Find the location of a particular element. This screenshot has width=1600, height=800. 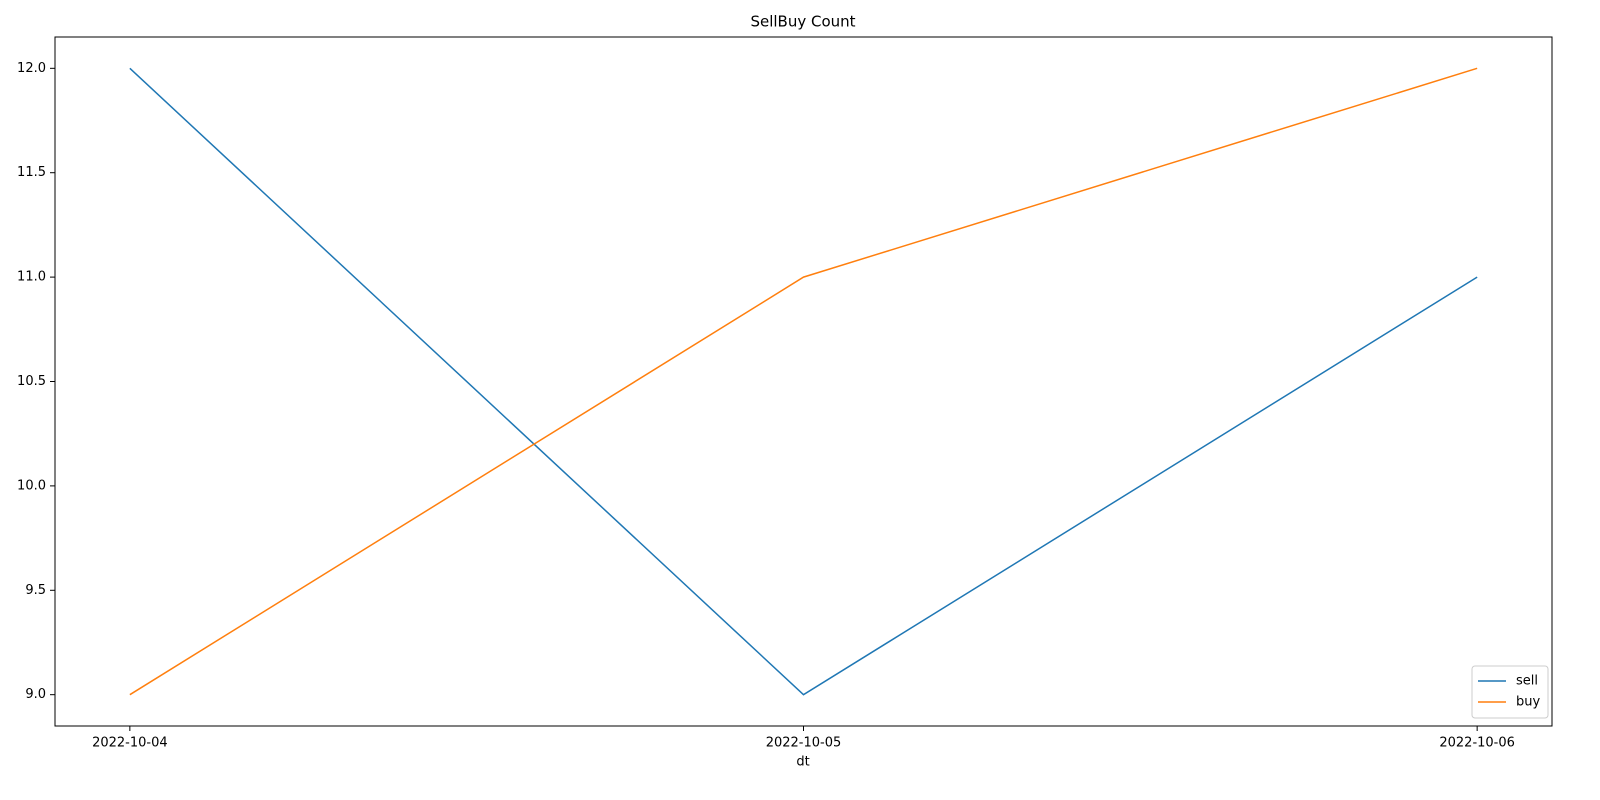

y-tick-label: 12.0 is located at coordinates (31, 68).